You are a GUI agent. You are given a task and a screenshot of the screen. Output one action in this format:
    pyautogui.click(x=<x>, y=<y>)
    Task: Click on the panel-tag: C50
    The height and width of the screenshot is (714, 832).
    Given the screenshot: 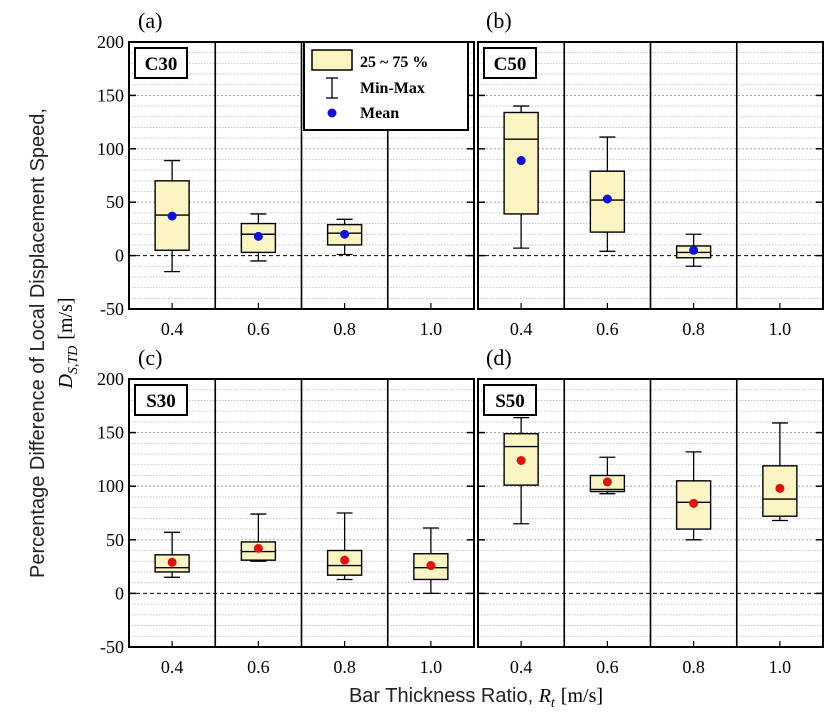 What is the action you would take?
    pyautogui.click(x=510, y=64)
    